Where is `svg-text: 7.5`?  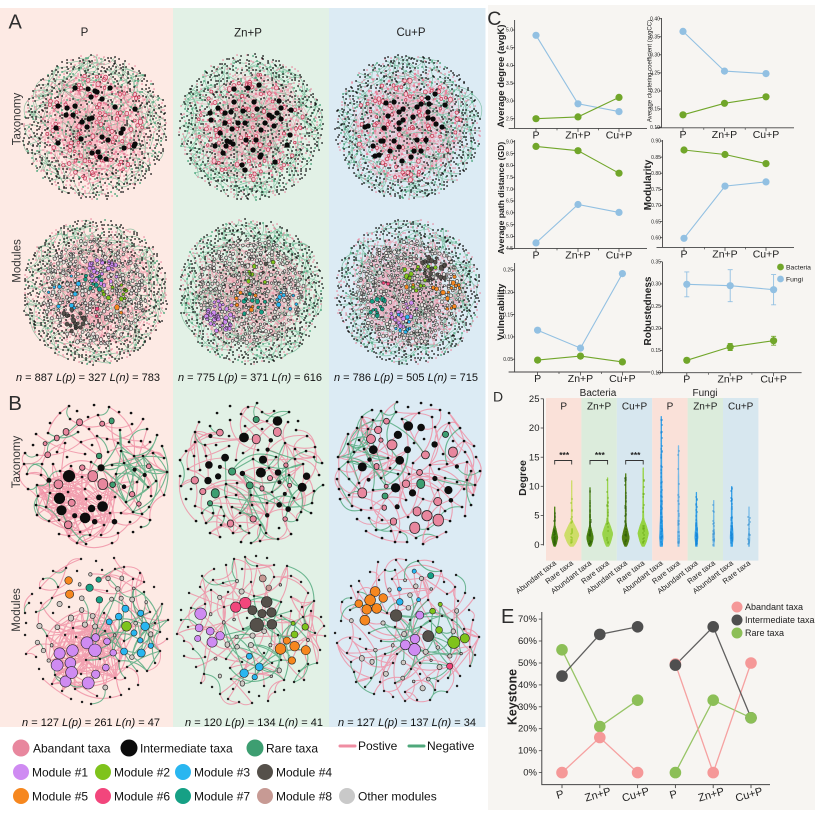 svg-text: 7.5 is located at coordinates (509, 178).